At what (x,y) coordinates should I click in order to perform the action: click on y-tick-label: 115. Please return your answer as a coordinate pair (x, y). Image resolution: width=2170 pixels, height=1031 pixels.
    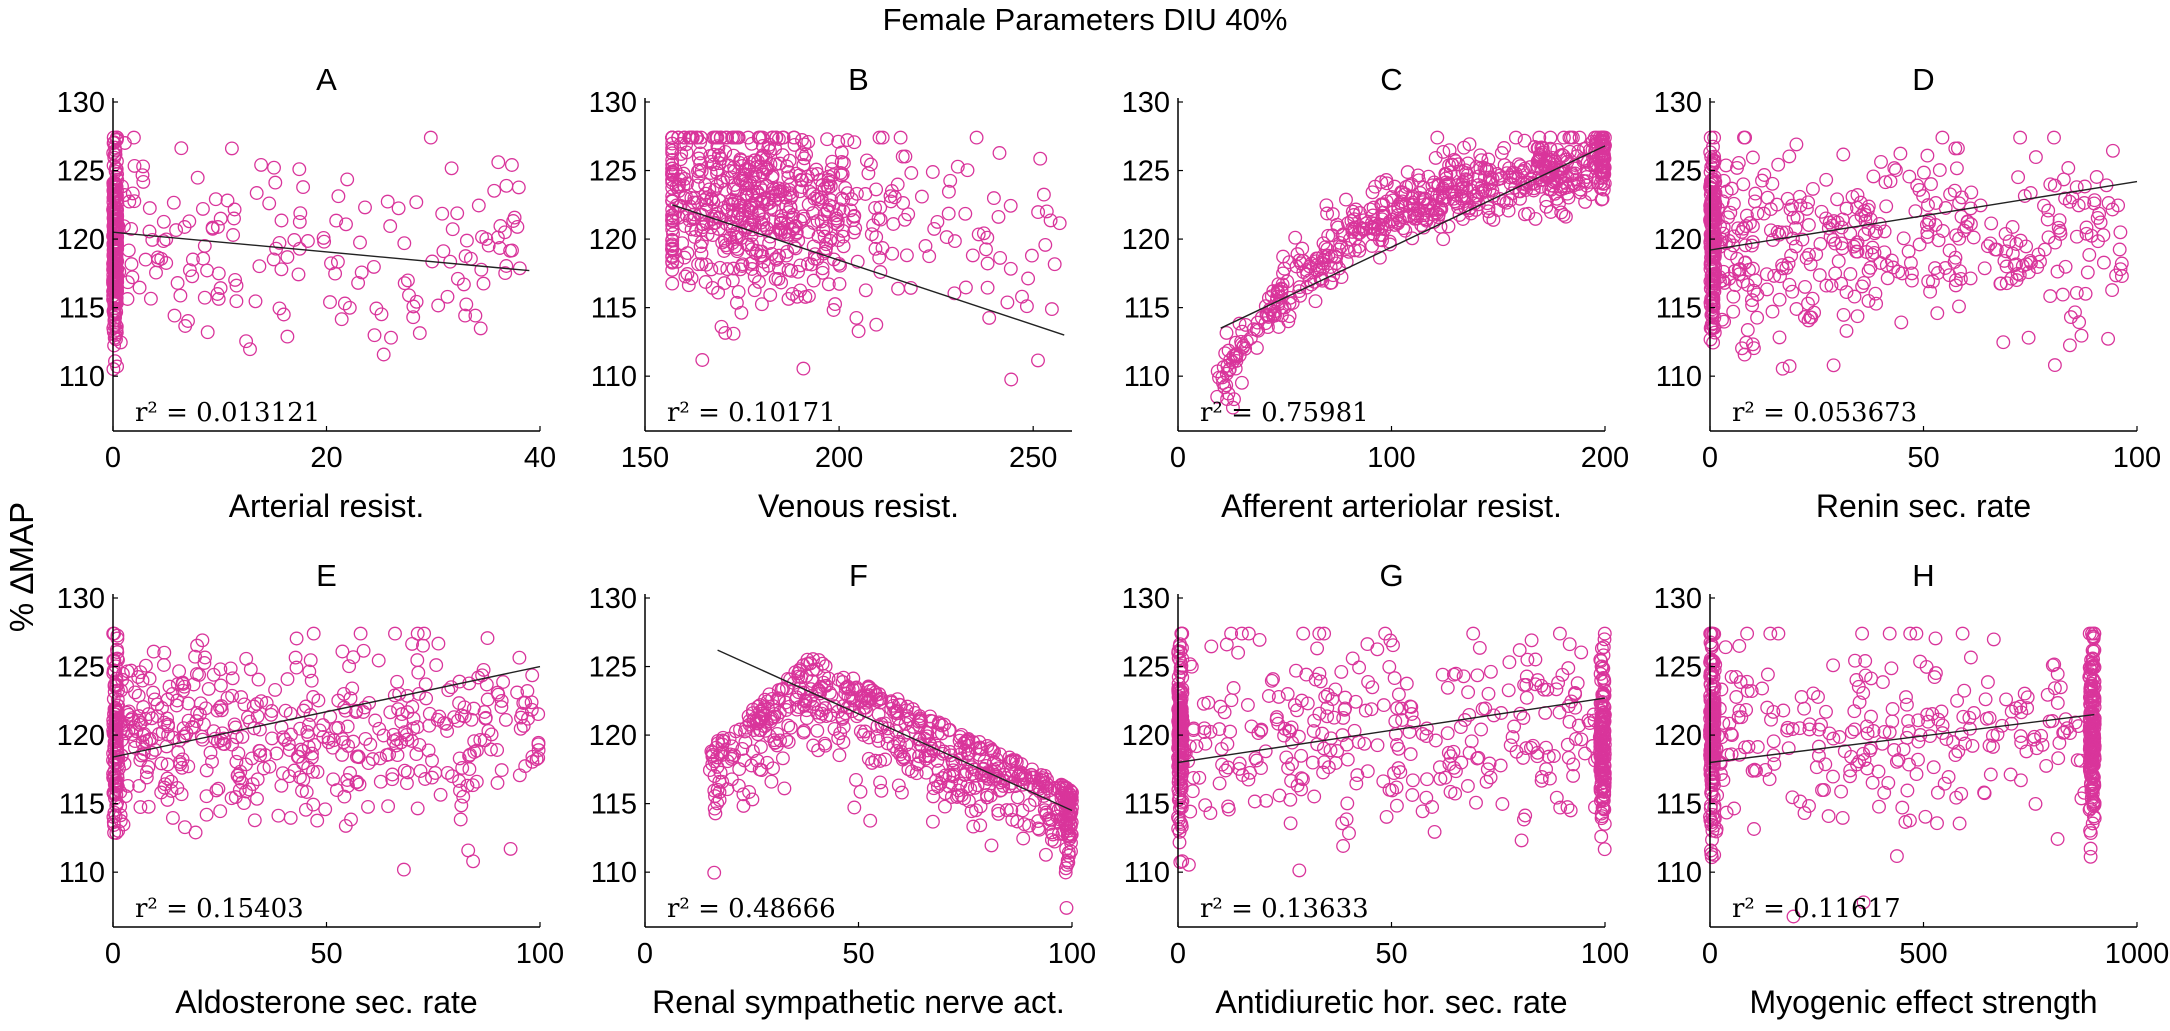
    Looking at the image, I should click on (1679, 309).